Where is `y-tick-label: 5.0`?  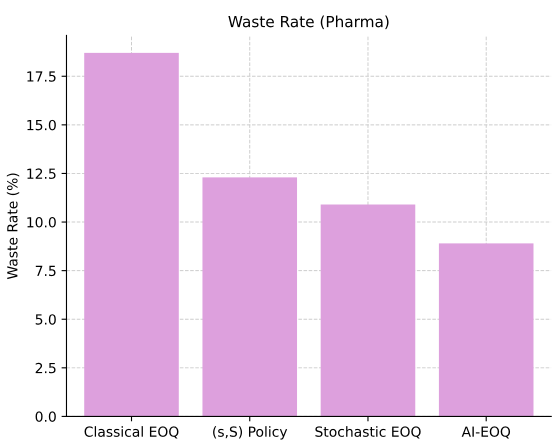 y-tick-label: 5.0 is located at coordinates (46, 319).